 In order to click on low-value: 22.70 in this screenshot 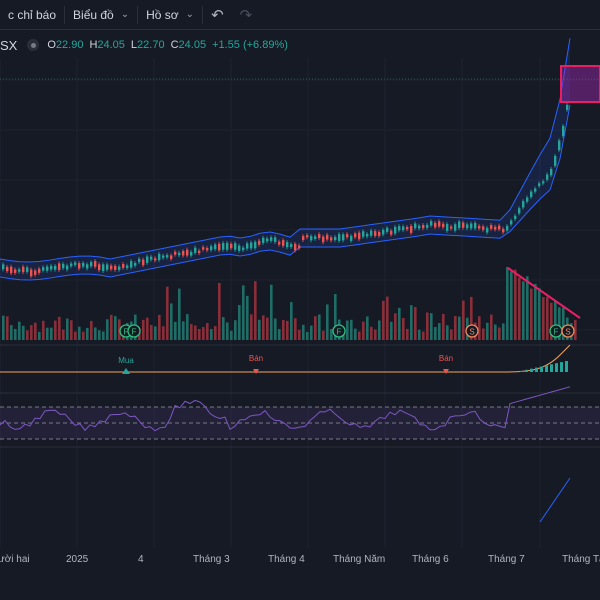, I will do `click(151, 45)`.